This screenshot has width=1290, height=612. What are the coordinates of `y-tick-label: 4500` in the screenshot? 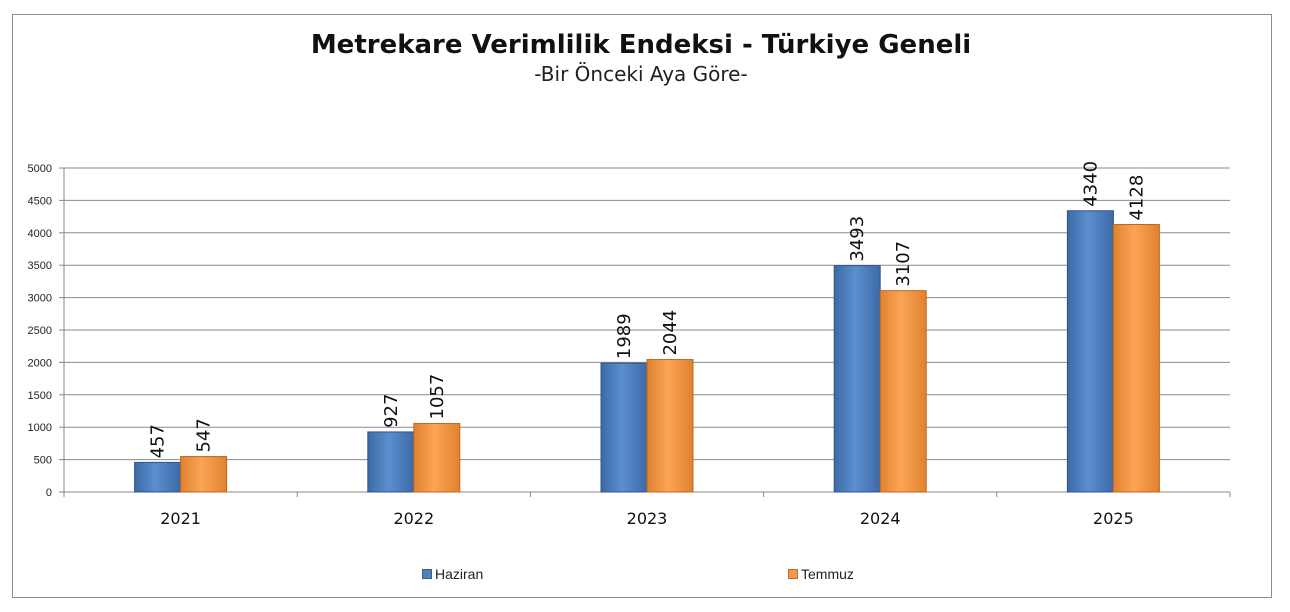 It's located at (40, 201).